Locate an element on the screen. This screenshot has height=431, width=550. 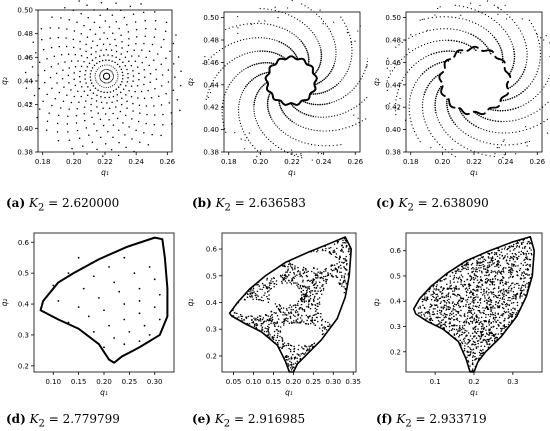
x-tick-label: 0.10 is located at coordinates (254, 382).